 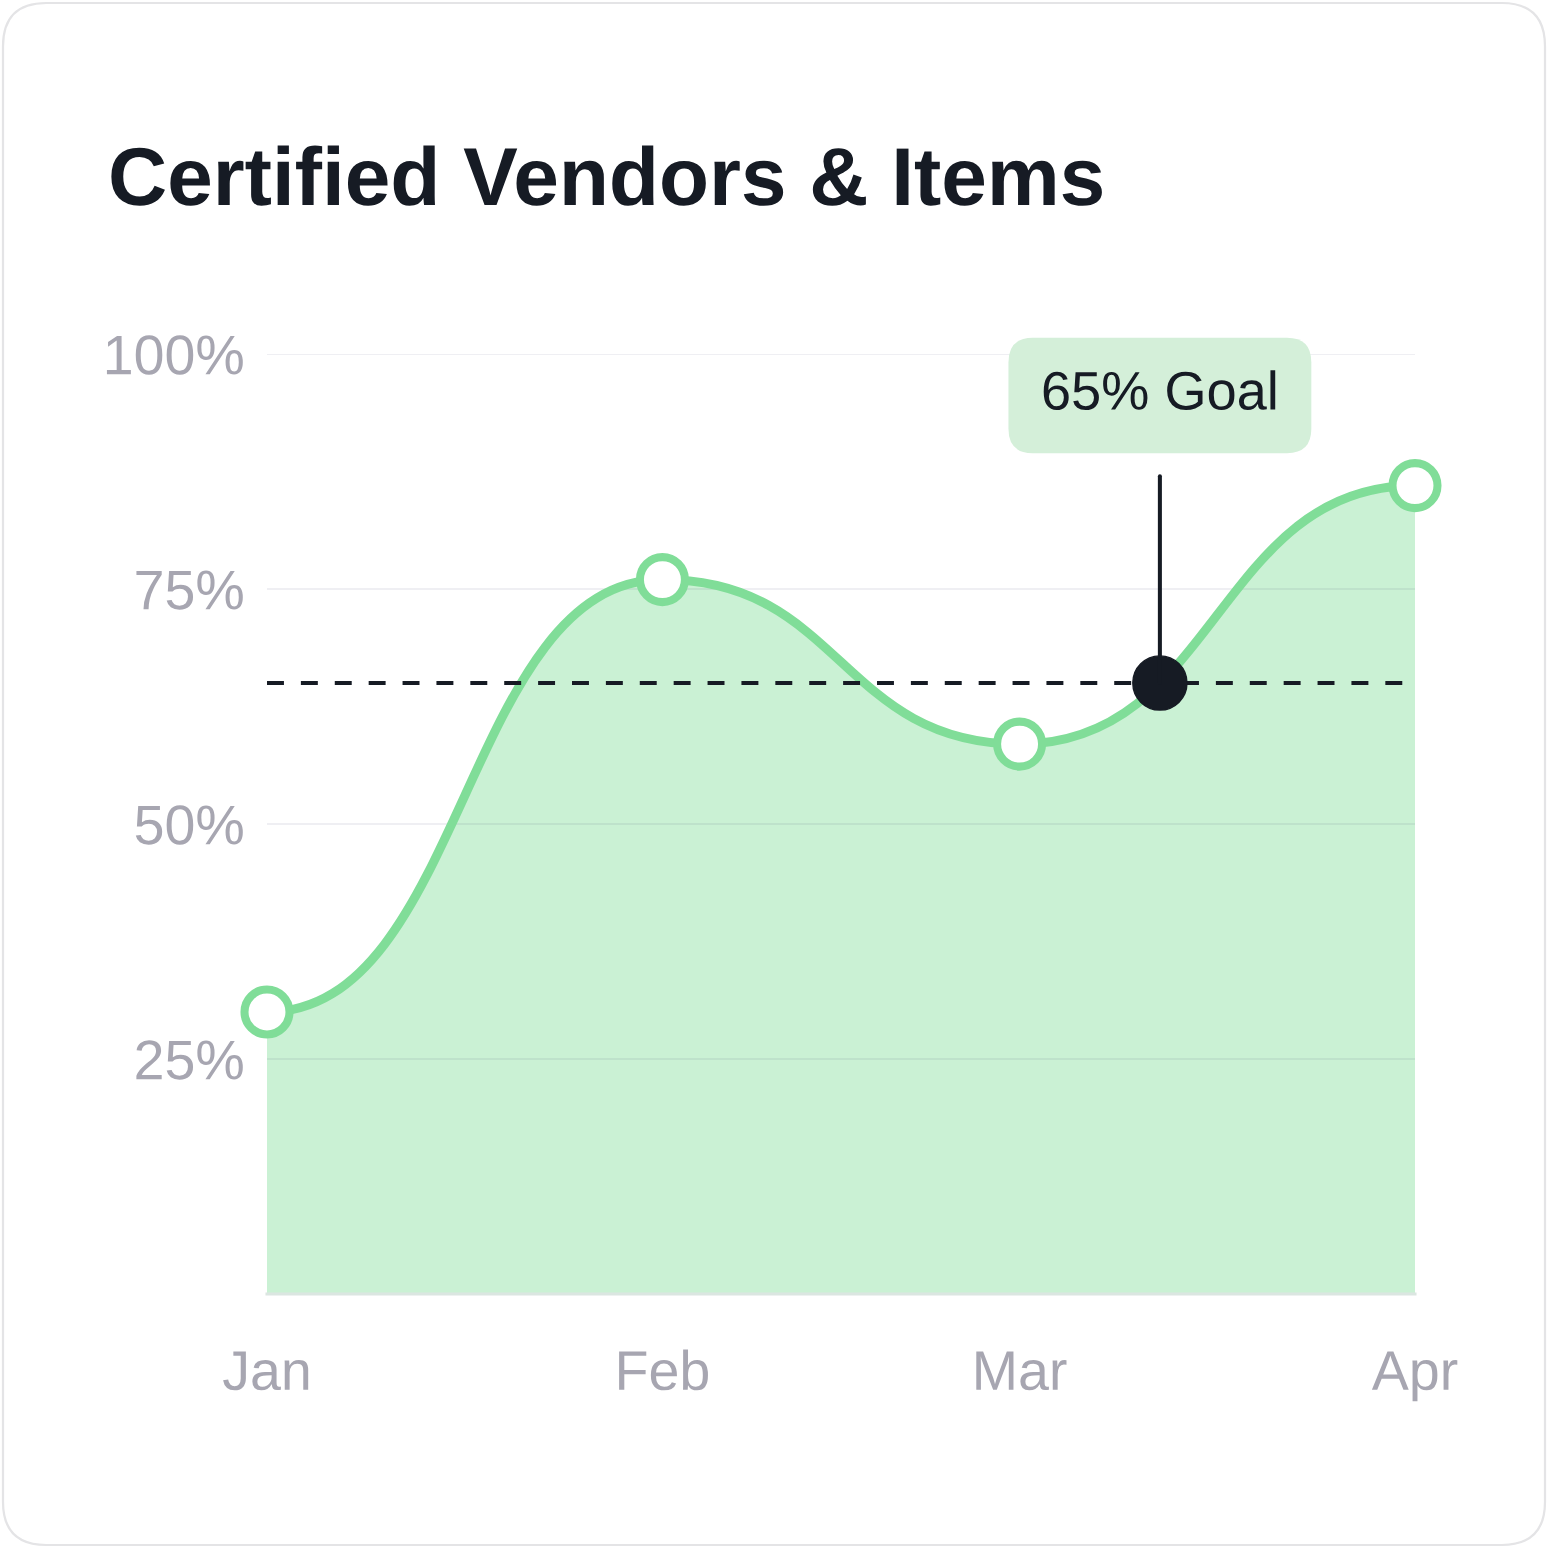 What do you see at coordinates (266, 1371) in the screenshot?
I see `x-tick-label: Jan` at bounding box center [266, 1371].